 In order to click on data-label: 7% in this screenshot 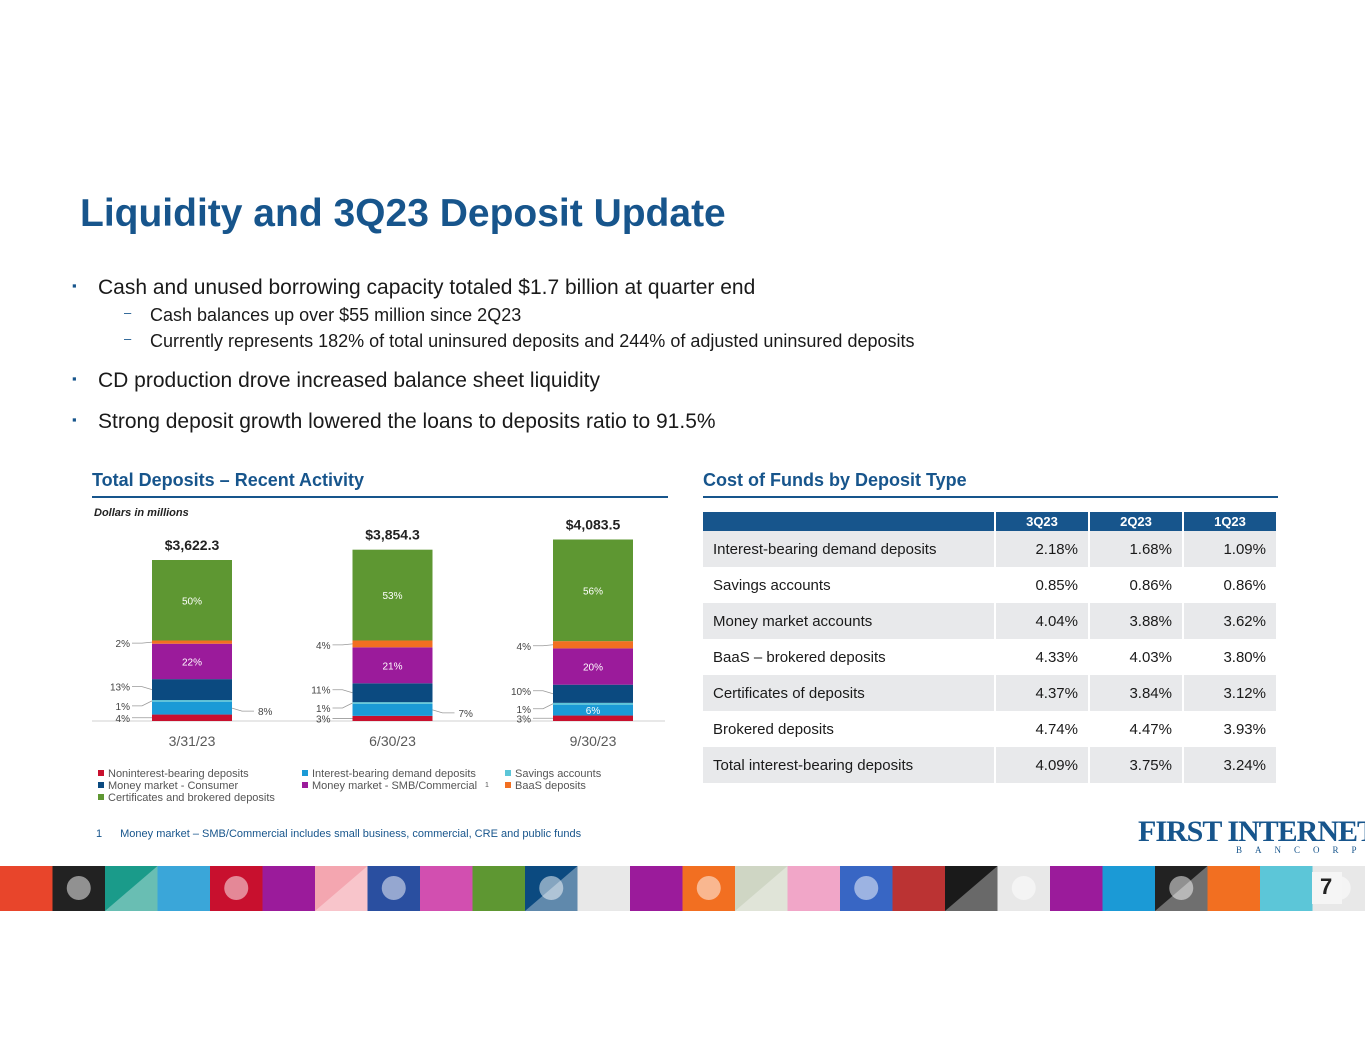, I will do `click(466, 714)`.